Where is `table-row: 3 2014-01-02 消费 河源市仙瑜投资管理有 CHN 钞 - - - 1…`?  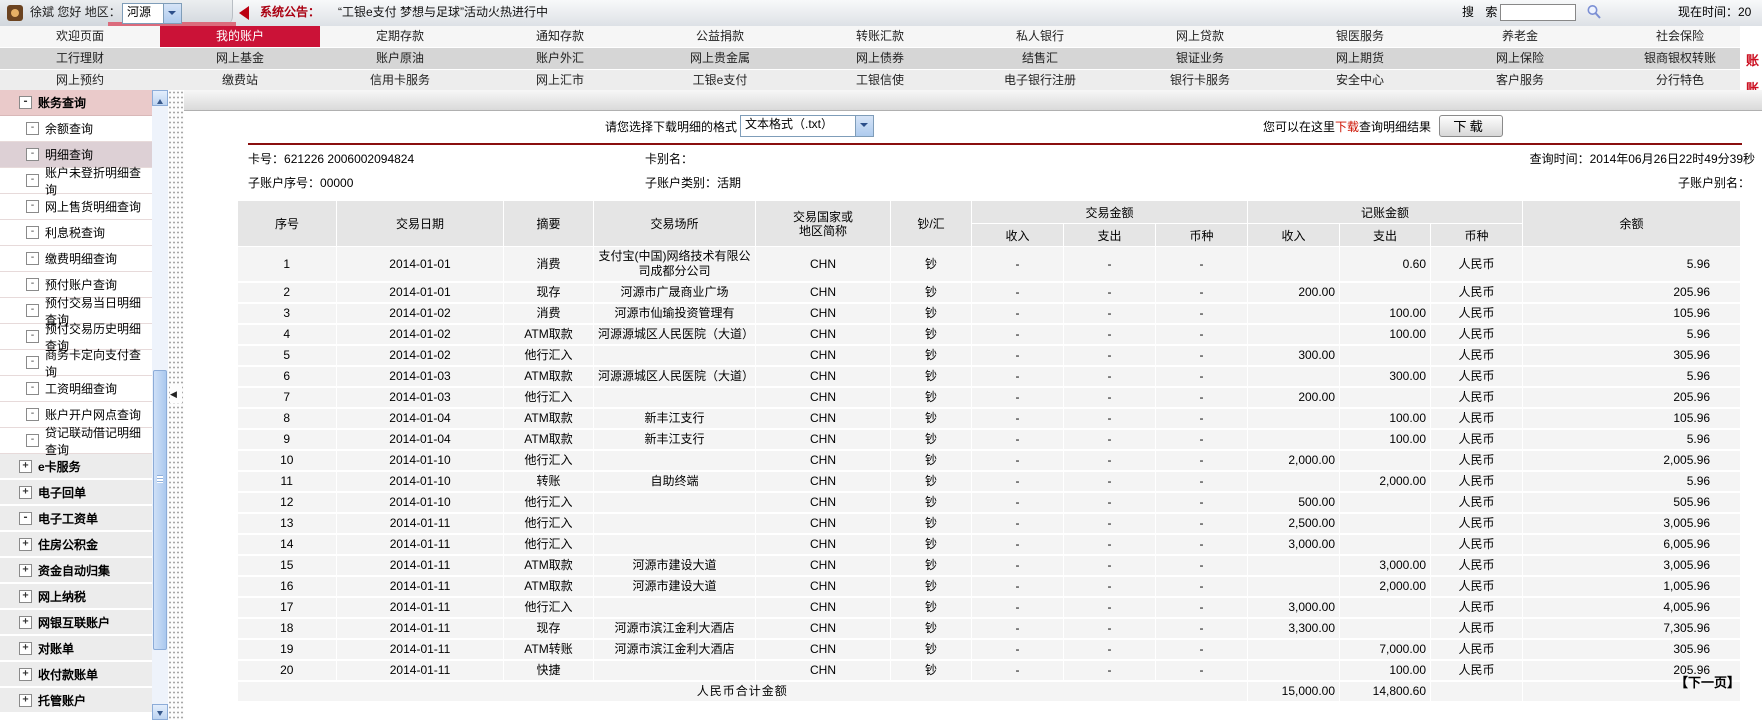
table-row: 3 2014-01-02 消费 河源市仙瑜投资管理有 CHN 钞 - - - 1… is located at coordinates (989, 314).